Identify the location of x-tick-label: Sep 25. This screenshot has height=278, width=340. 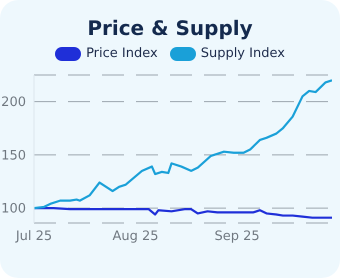
(237, 236).